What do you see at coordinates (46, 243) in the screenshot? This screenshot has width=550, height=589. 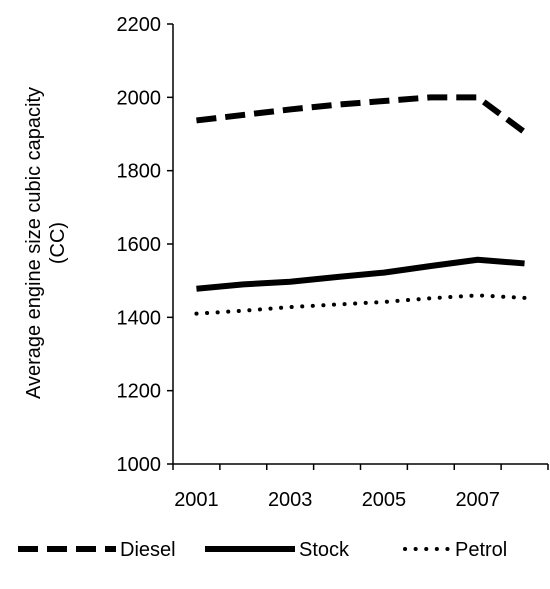 I see `y-axis-title: Average engine size cubic capacity (CC)` at bounding box center [46, 243].